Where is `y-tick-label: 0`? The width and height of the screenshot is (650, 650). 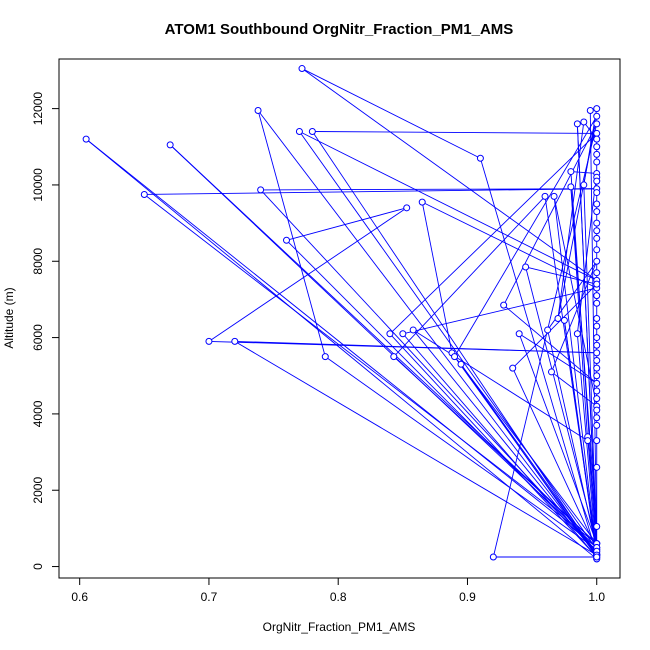 y-tick-label: 0 is located at coordinates (38, 566).